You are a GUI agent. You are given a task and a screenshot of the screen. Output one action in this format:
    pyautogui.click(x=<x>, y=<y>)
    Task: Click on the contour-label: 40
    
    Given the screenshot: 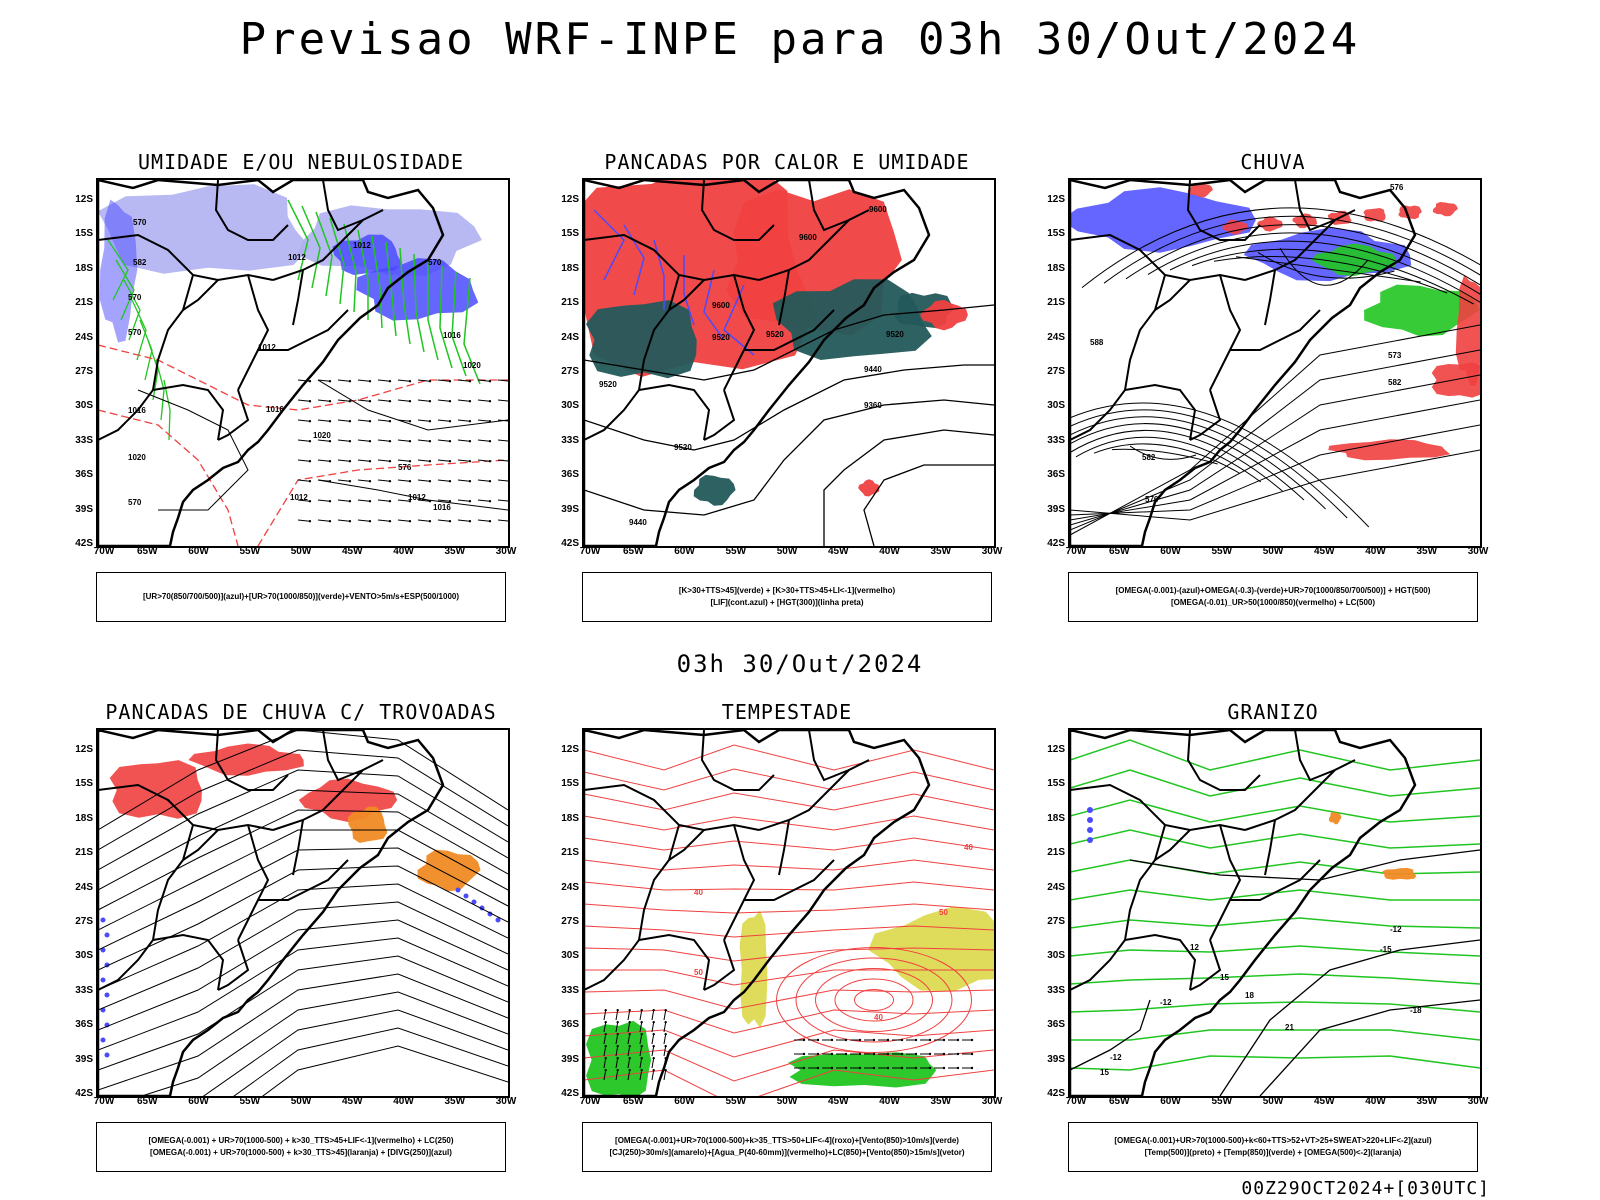 What is the action you would take?
    pyautogui.click(x=968, y=847)
    